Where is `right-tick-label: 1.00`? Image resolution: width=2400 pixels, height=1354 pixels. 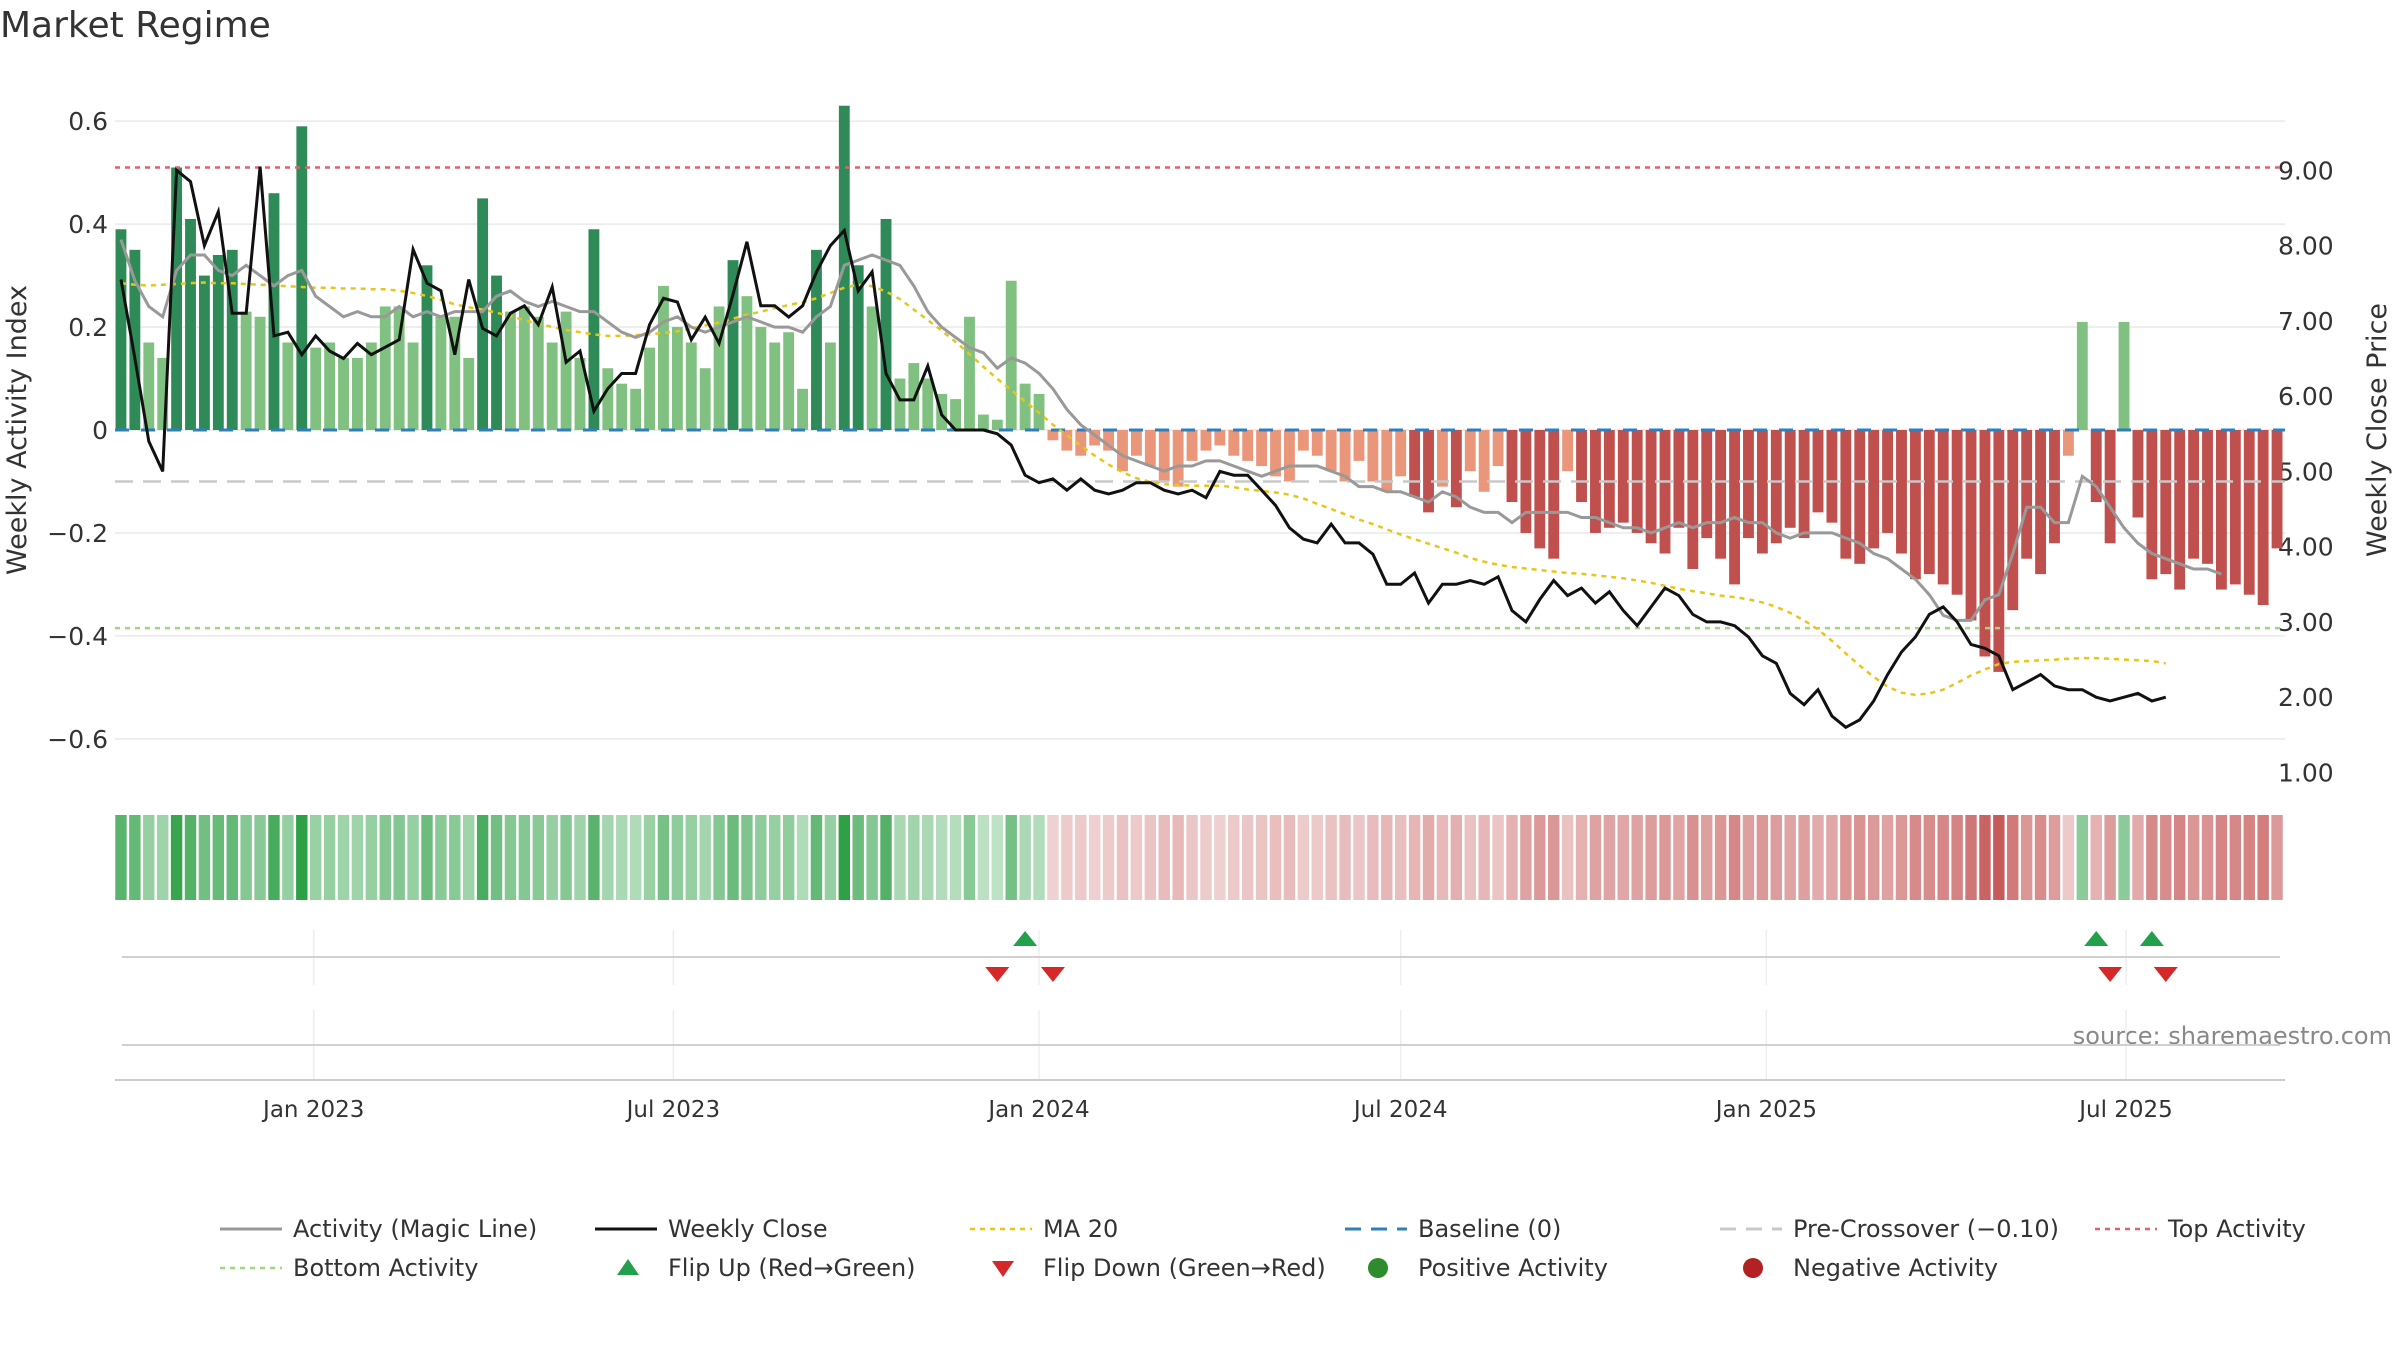 right-tick-label: 1.00 is located at coordinates (2306, 772).